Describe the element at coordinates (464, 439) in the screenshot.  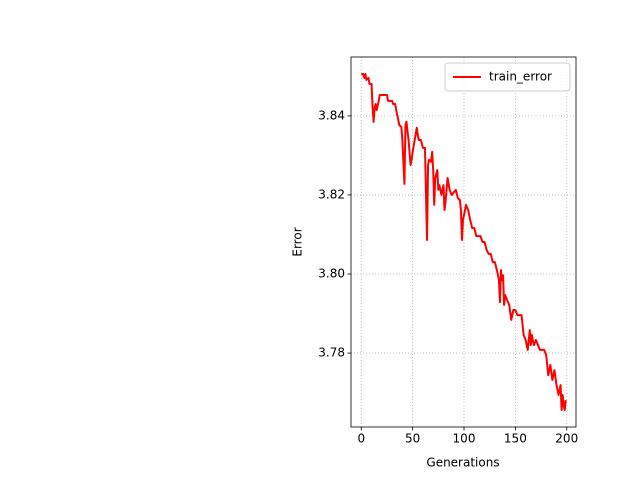
I see `x-tick-label: 100` at that location.